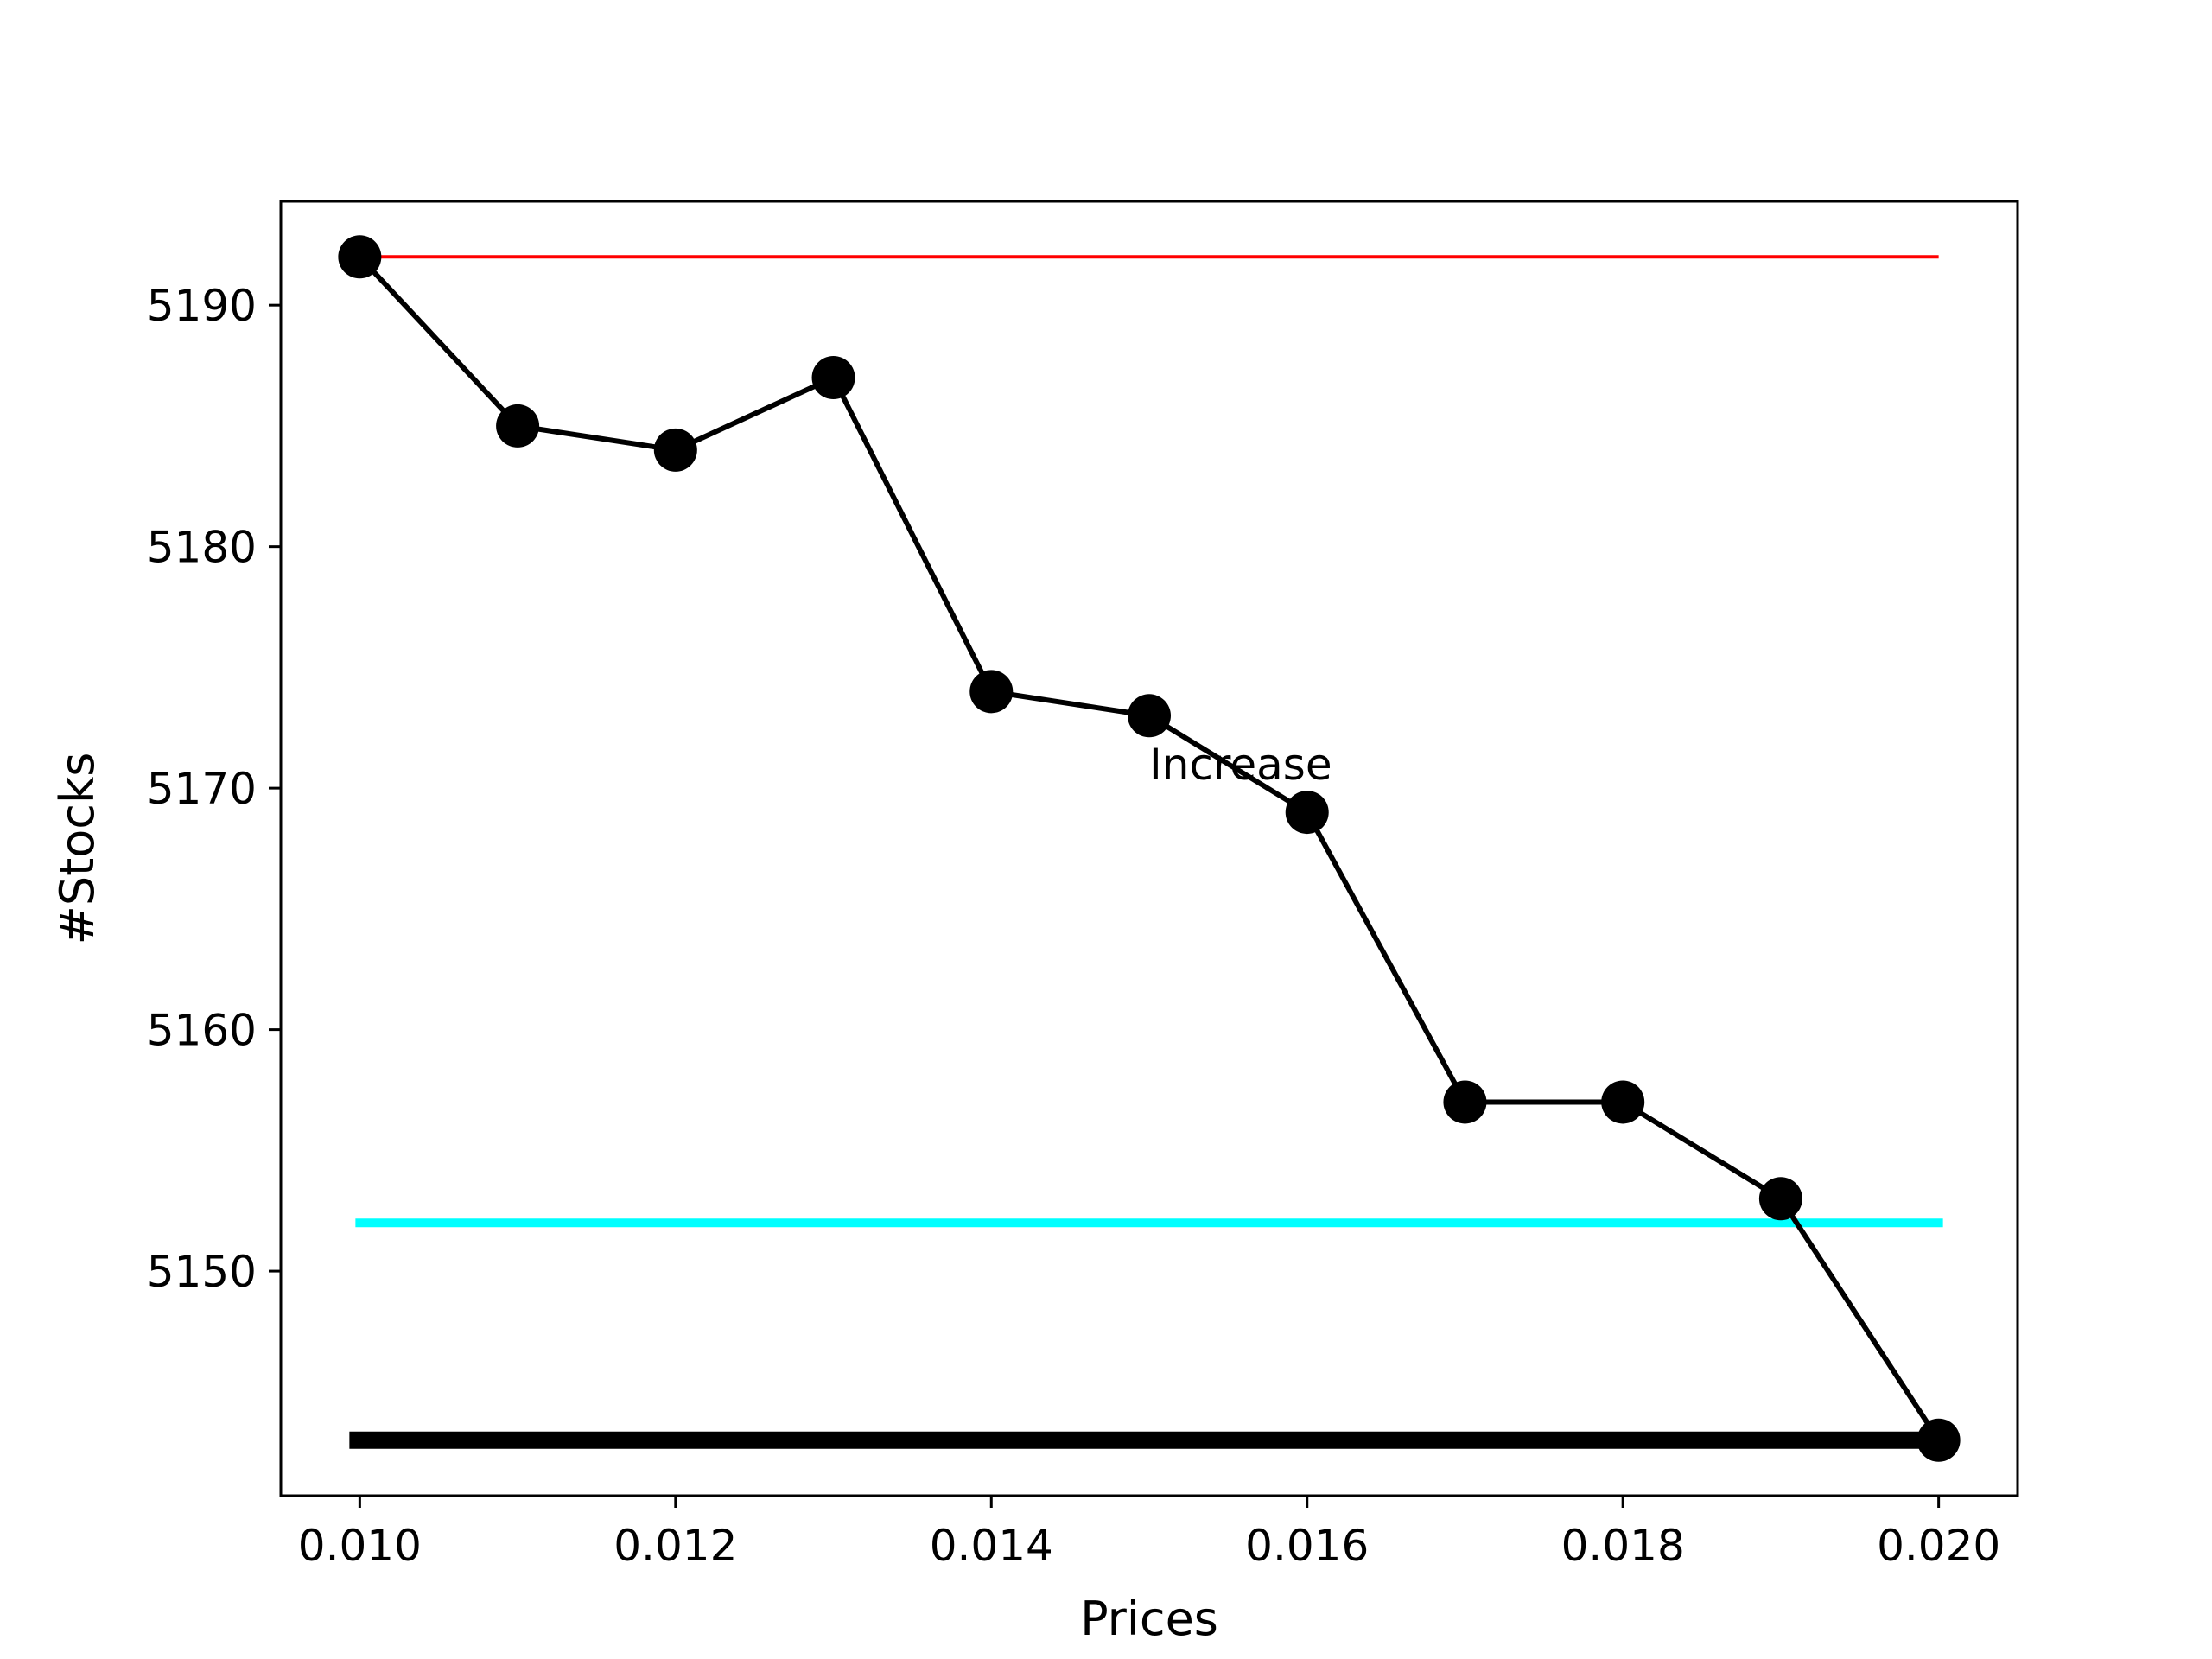  What do you see at coordinates (202, 1031) in the screenshot?
I see `y-tick-label: 5160` at bounding box center [202, 1031].